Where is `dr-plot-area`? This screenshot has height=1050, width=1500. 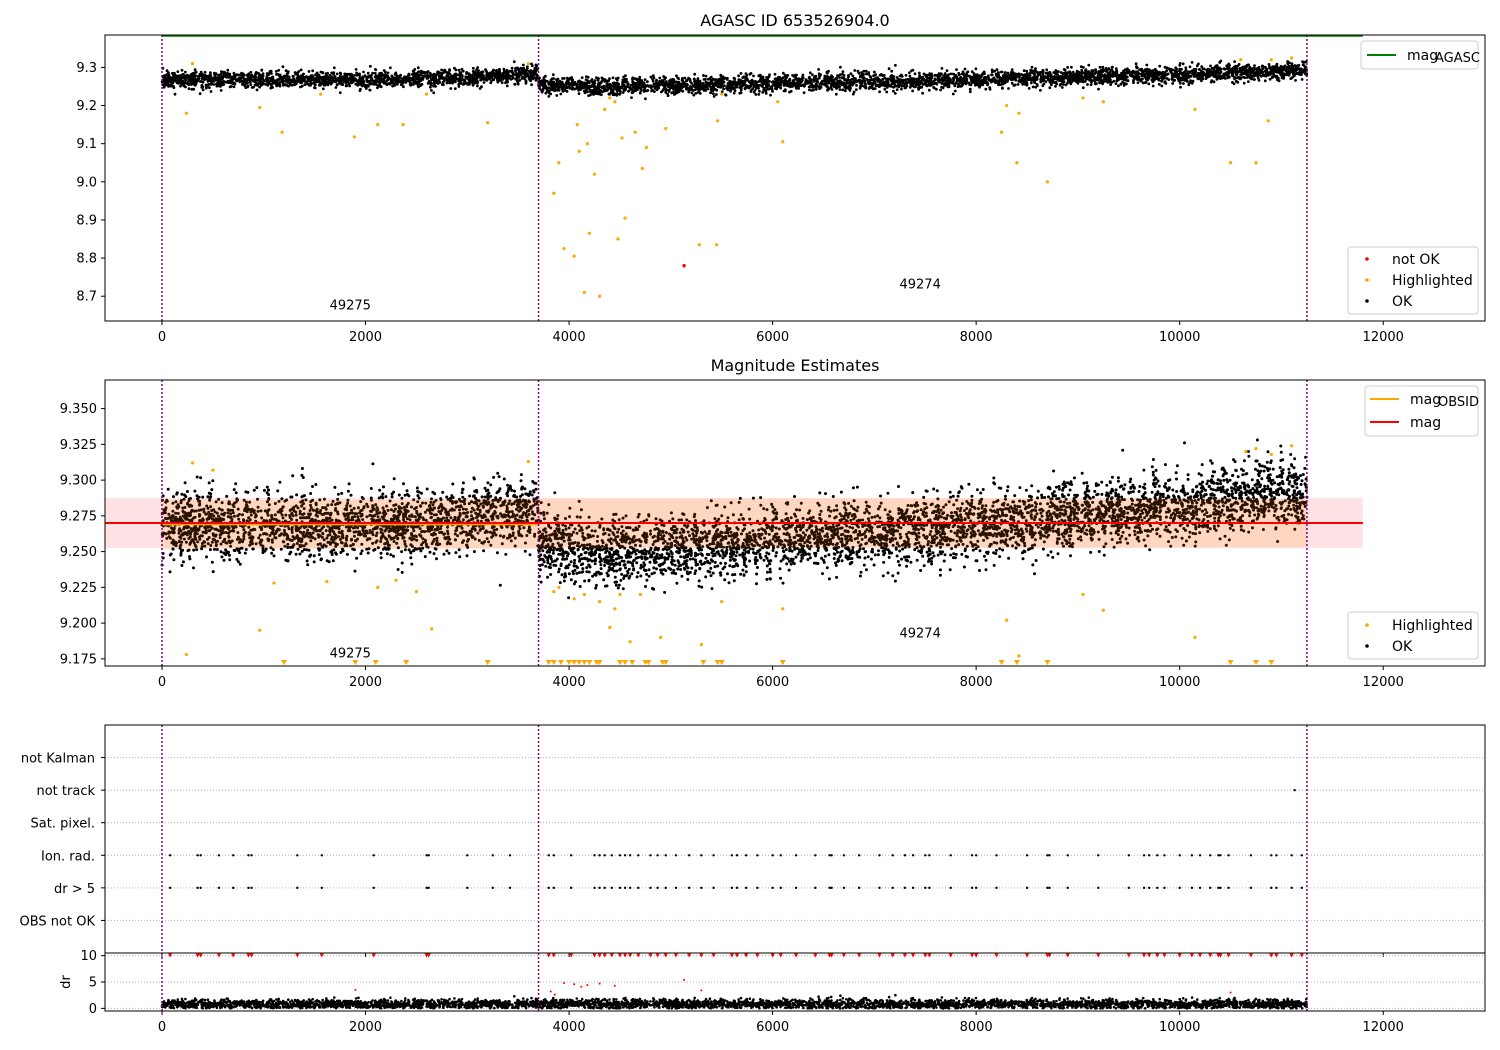
dr-plot-area is located at coordinates (795, 981).